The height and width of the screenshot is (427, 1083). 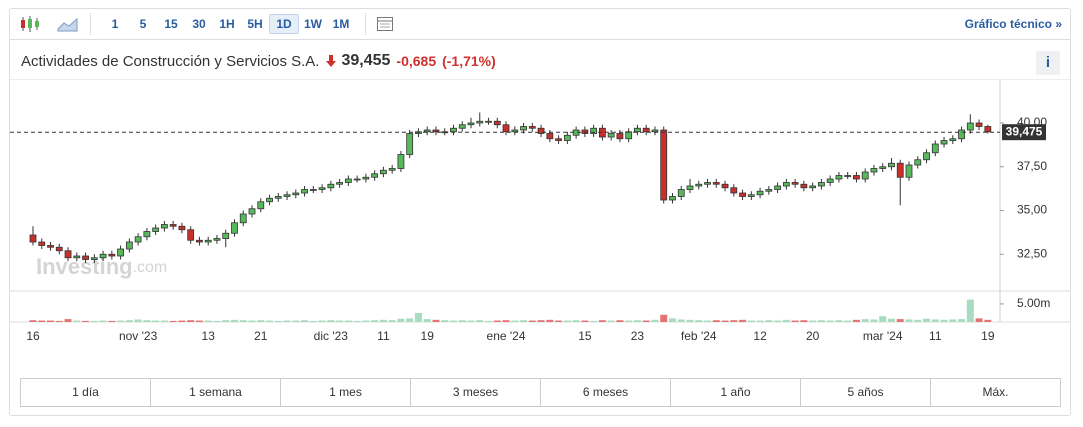 What do you see at coordinates (86, 392) in the screenshot?
I see `range-button: 1 día` at bounding box center [86, 392].